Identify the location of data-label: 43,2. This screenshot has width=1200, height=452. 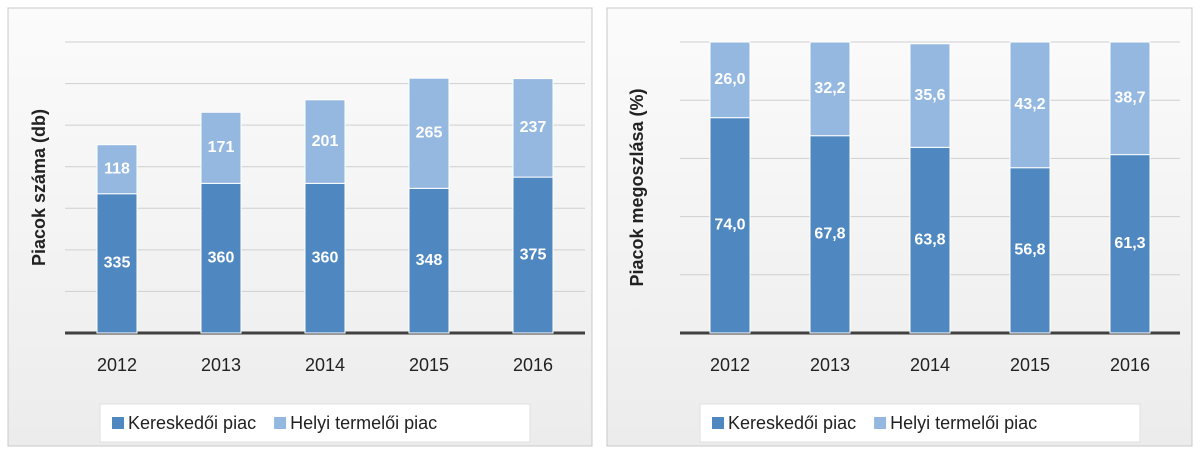
(1029, 104).